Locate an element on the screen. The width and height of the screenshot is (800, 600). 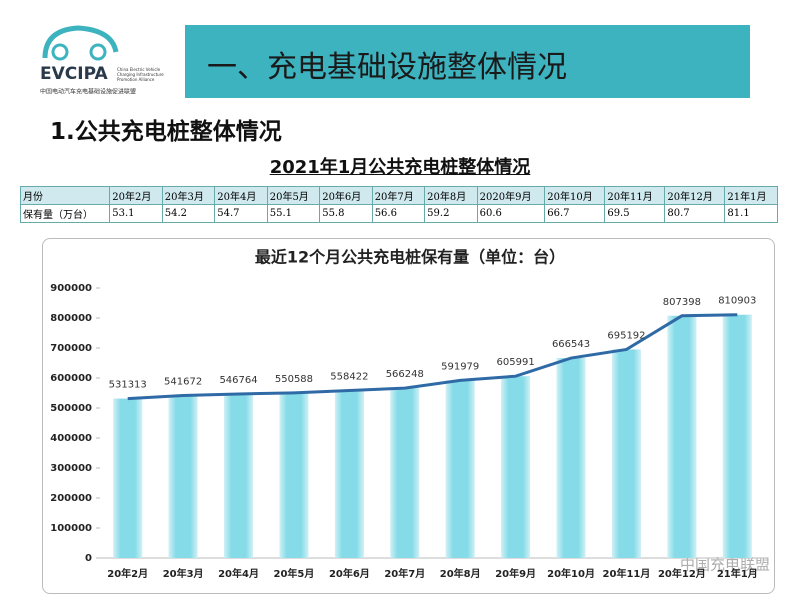
x-tick-label: 20年3月 is located at coordinates (183, 573).